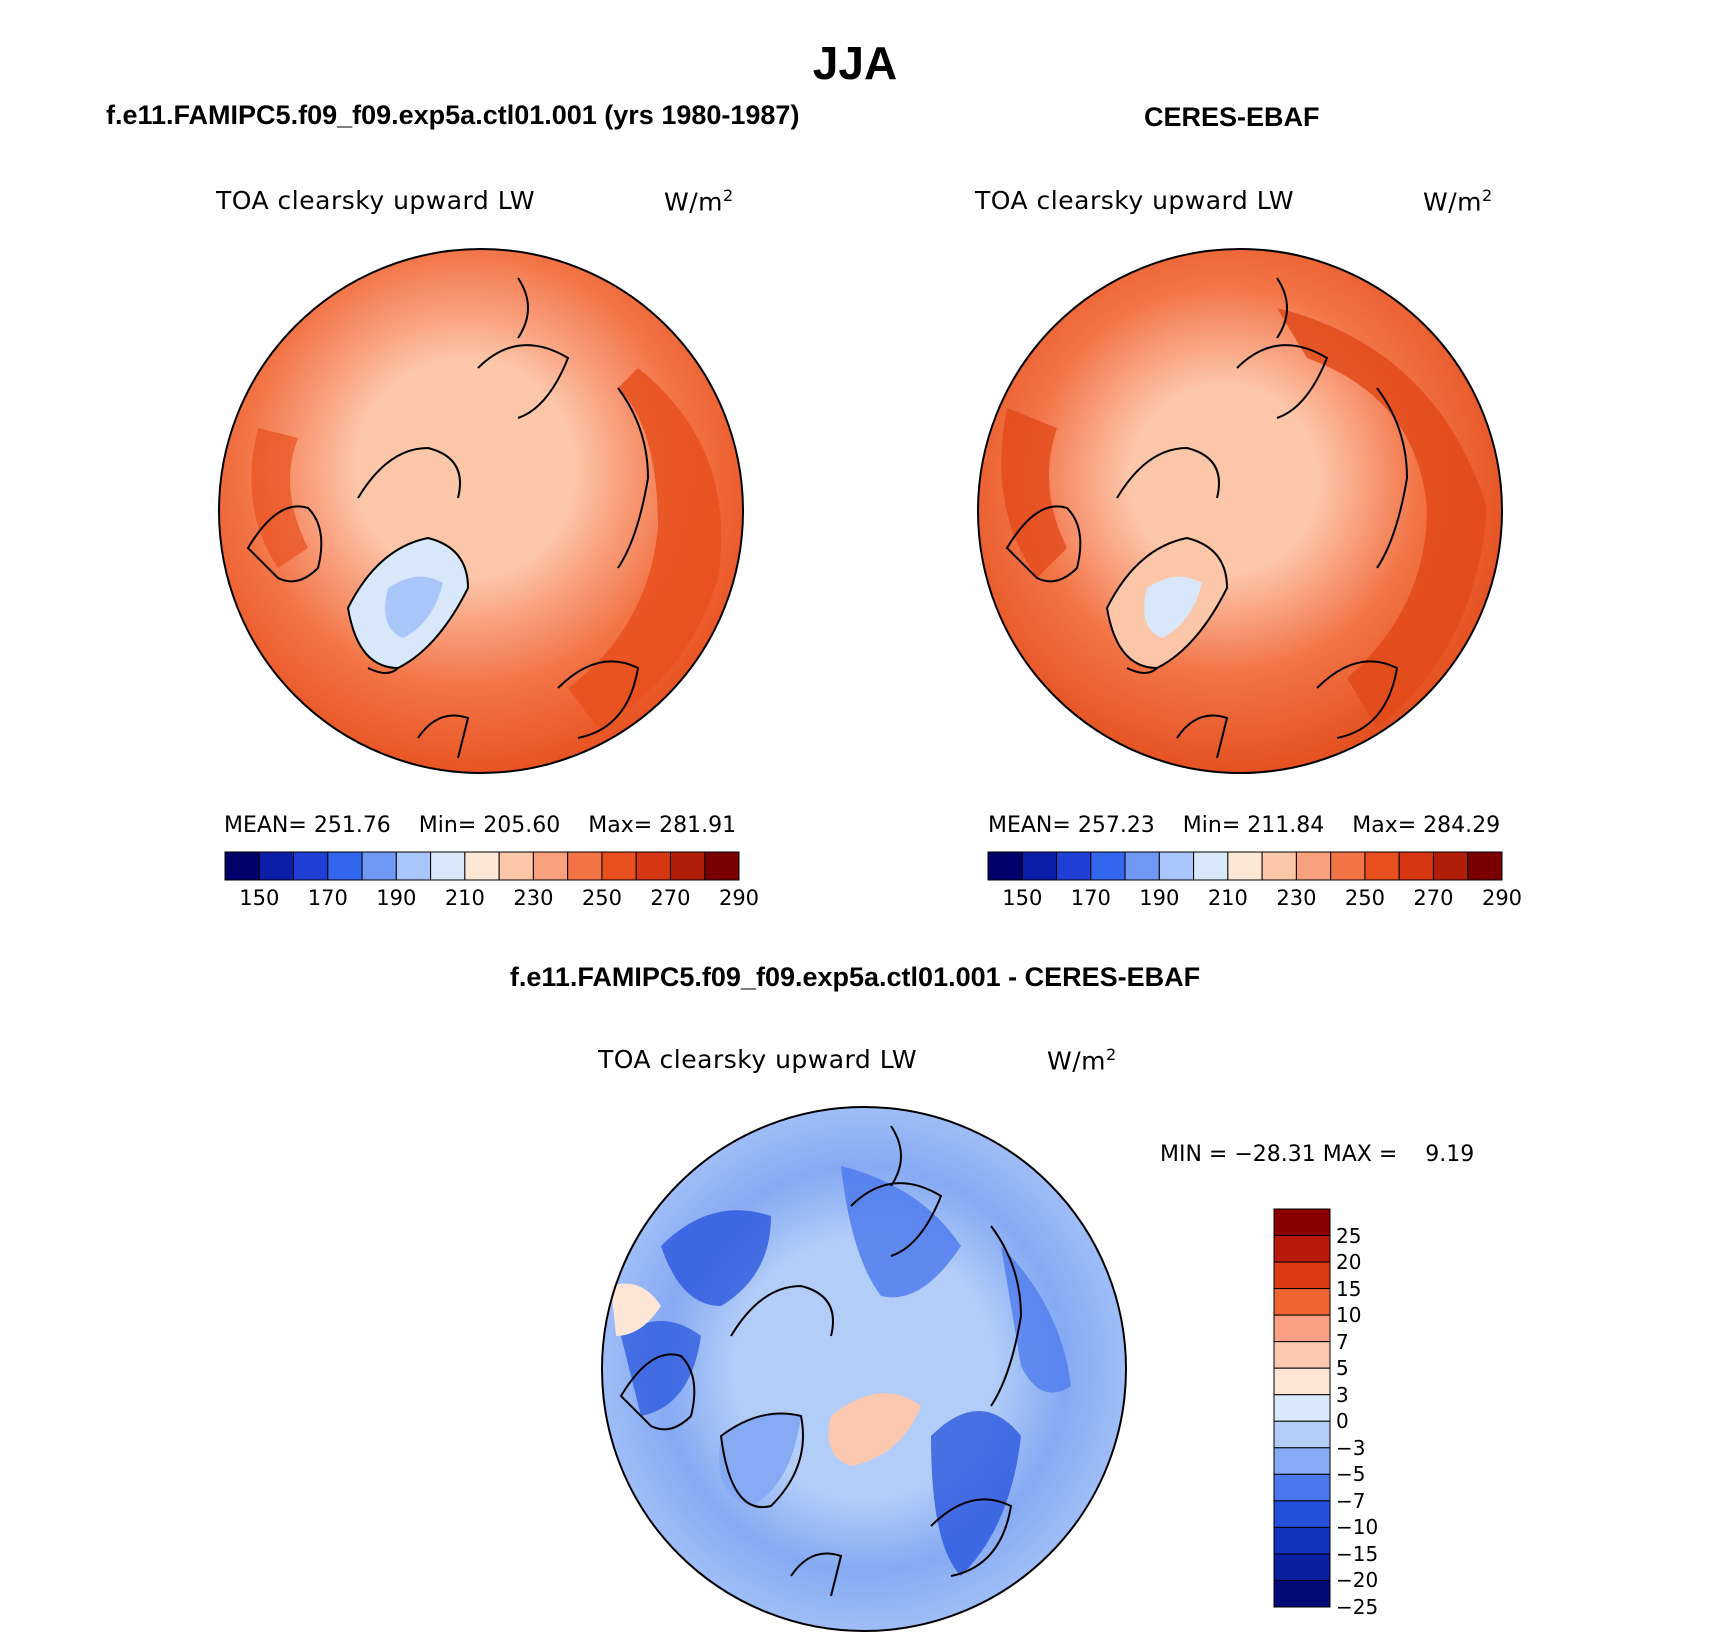 Image resolution: width=1710 pixels, height=1632 pixels. I want to click on obs-warm-region-west, so click(1034, 493).